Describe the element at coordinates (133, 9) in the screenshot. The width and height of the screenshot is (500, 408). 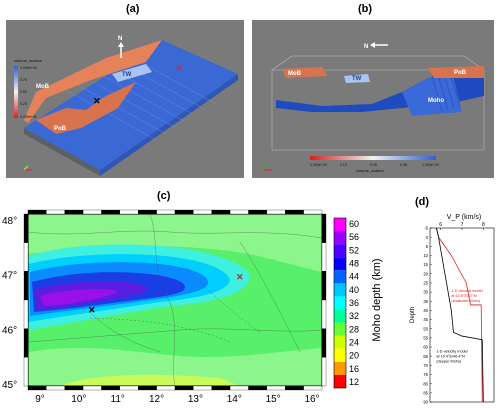
I see `panel-a-label: (a)` at that location.